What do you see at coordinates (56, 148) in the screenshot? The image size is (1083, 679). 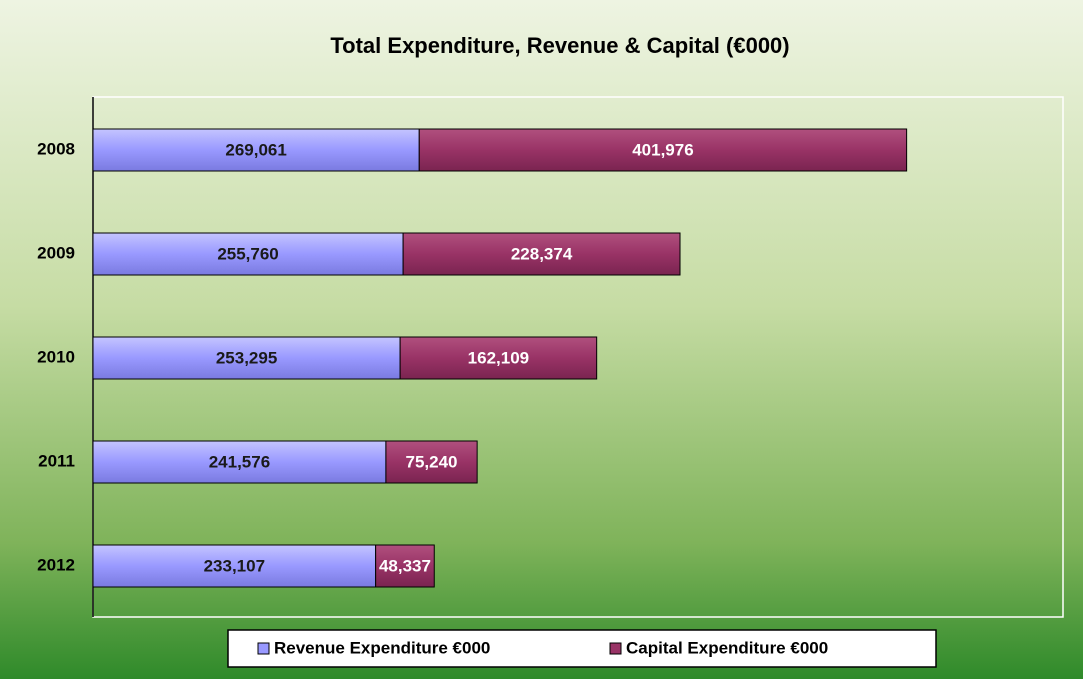 I see `y-tick-label: 2008` at bounding box center [56, 148].